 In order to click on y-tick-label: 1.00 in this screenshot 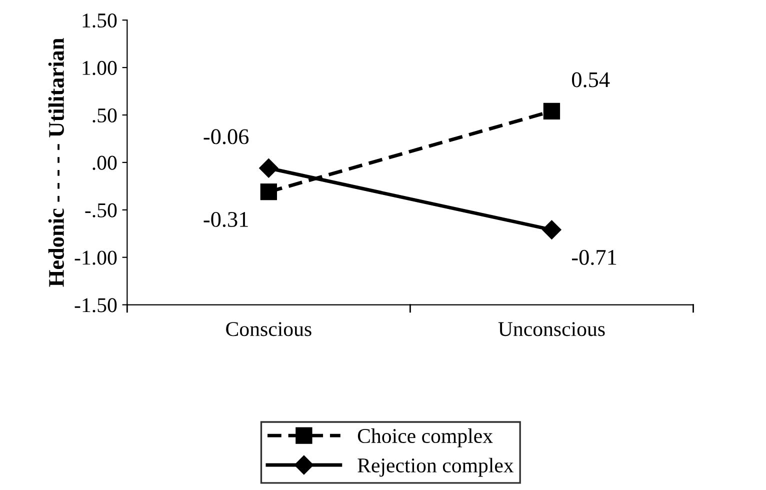, I will do `click(99, 68)`.